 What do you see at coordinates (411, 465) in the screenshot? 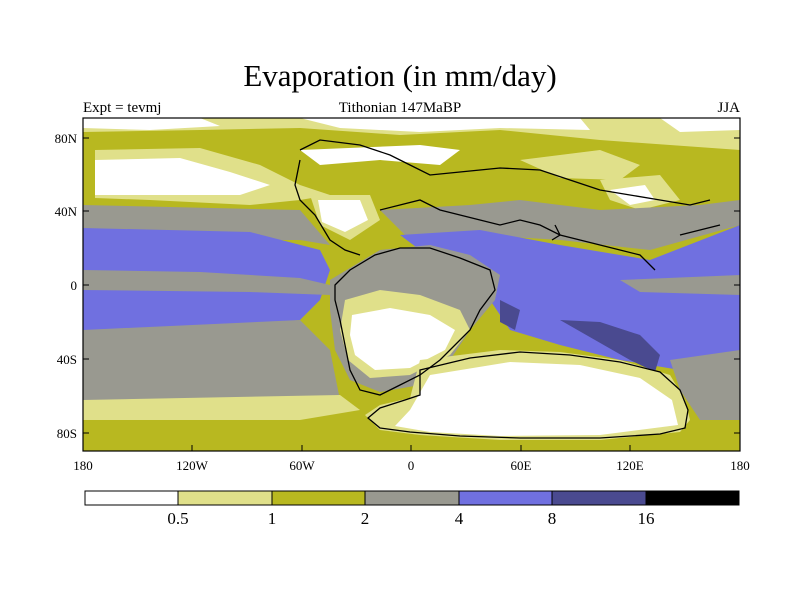
I see `x-tick-label: 0` at bounding box center [411, 465].